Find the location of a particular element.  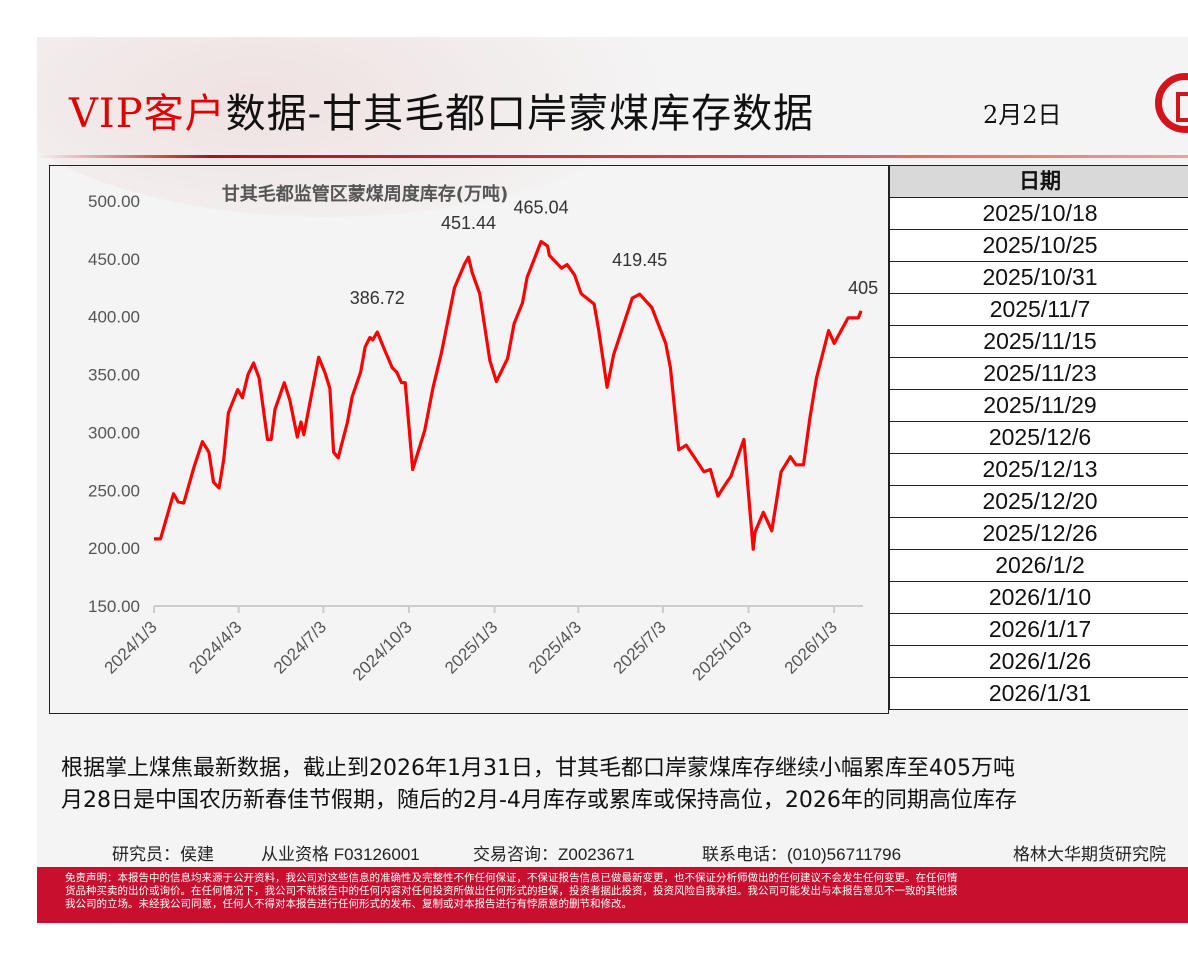

y-tick-label: 400.00 is located at coordinates (114, 317).